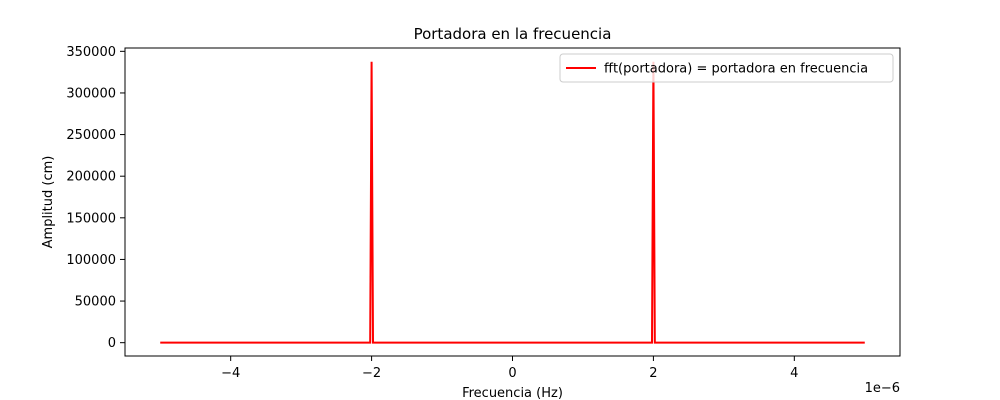 The height and width of the screenshot is (400, 1000). I want to click on y-tick-label: 100000, so click(91, 260).